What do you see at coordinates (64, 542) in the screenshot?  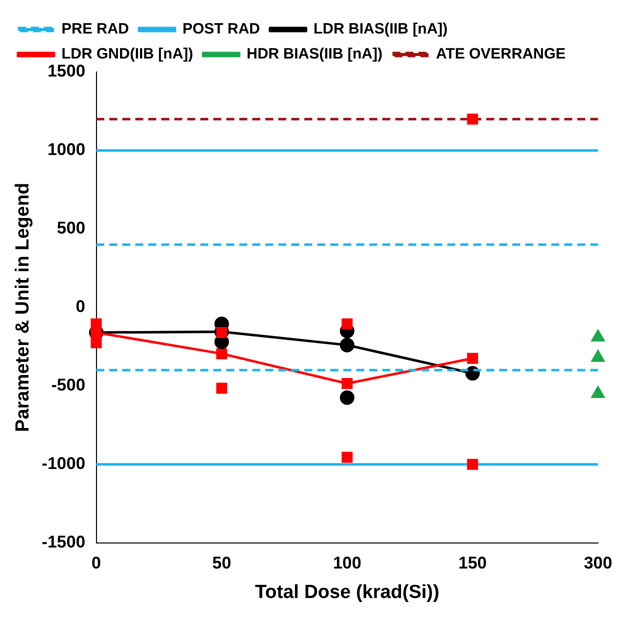 I see `y-tick-label: -1500` at bounding box center [64, 542].